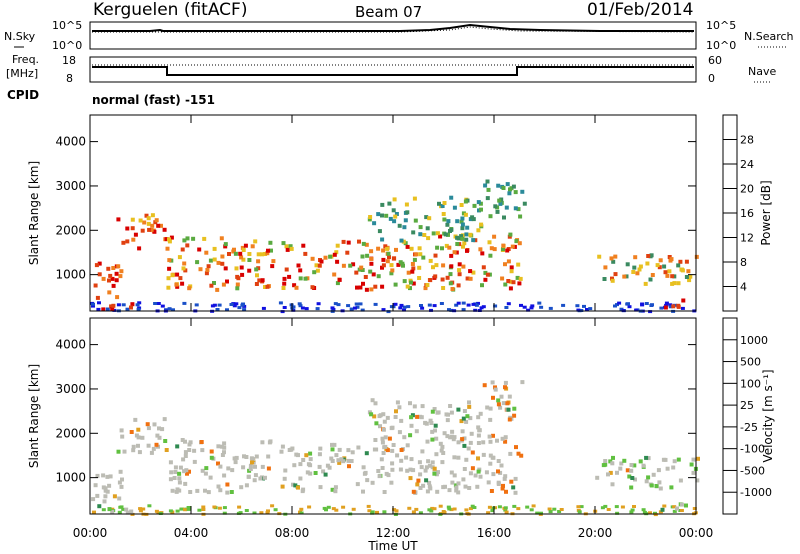  I want to click on velocity-colorbar-tick-label: -25, so click(749, 427).